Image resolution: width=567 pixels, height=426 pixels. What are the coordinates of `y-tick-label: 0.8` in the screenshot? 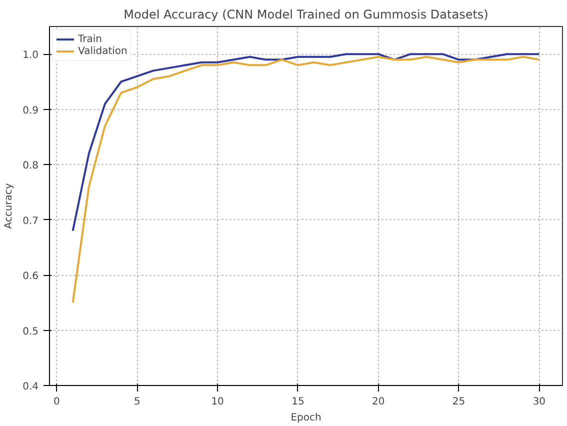 It's located at (30, 166).